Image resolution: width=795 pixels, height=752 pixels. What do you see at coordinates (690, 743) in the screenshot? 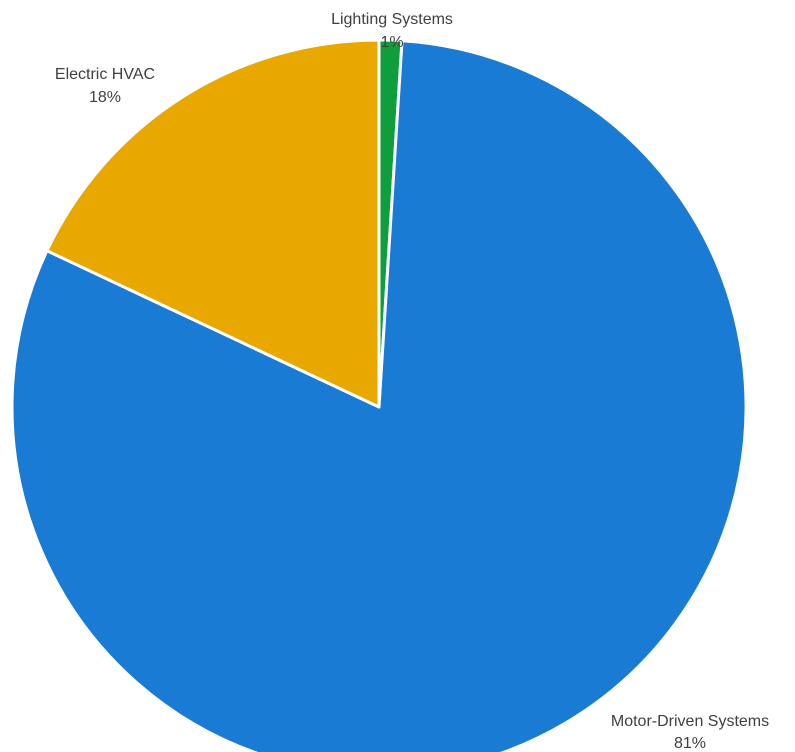
I see `slice-value-motor-driven-systems: 81%` at bounding box center [690, 743].